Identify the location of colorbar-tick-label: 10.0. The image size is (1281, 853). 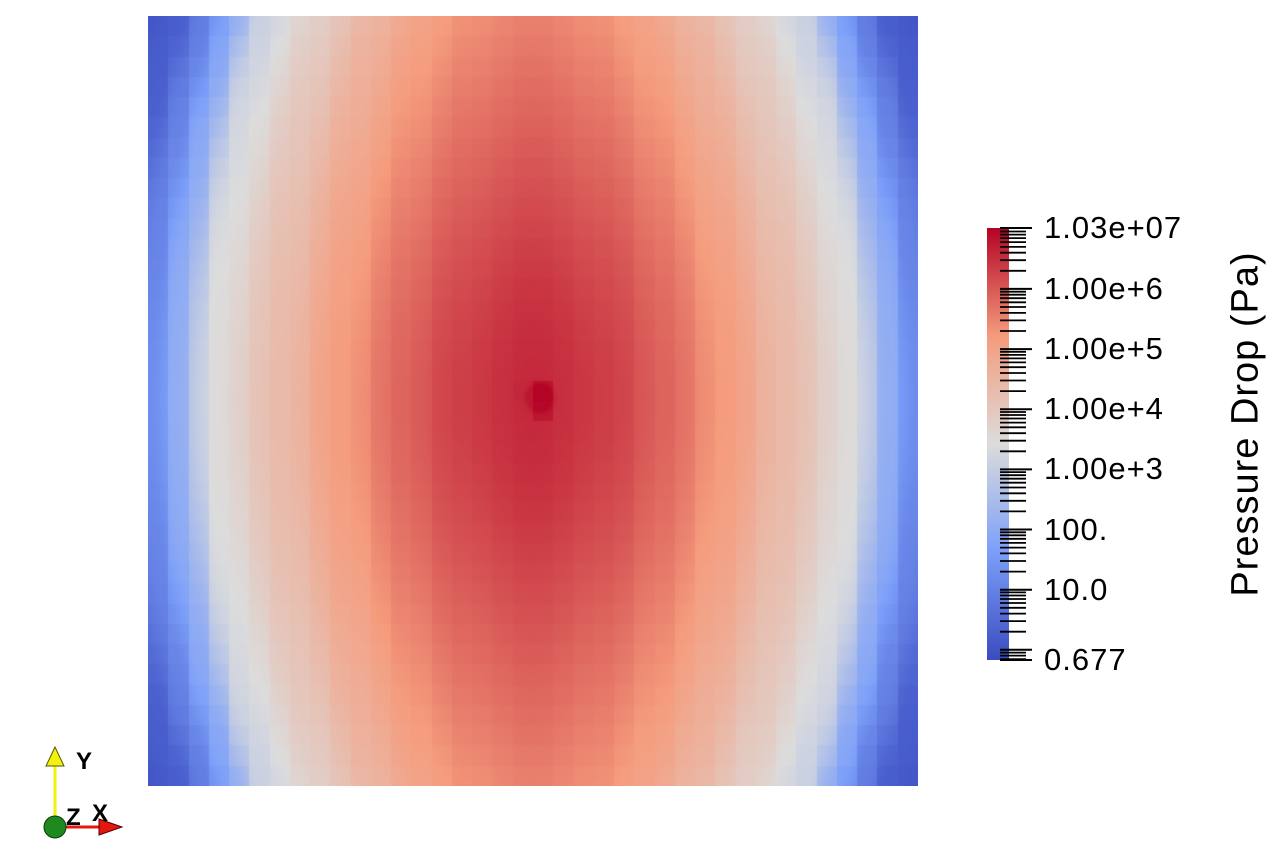
(1076, 589).